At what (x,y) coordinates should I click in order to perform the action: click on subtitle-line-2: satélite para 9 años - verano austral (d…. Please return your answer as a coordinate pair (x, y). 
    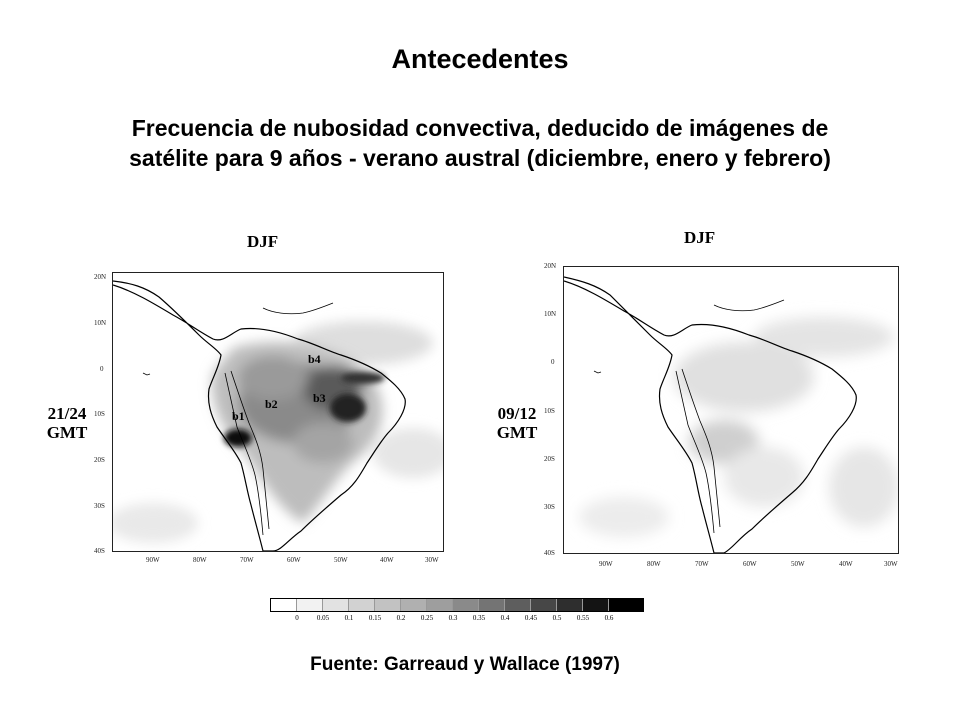
    Looking at the image, I should click on (480, 158).